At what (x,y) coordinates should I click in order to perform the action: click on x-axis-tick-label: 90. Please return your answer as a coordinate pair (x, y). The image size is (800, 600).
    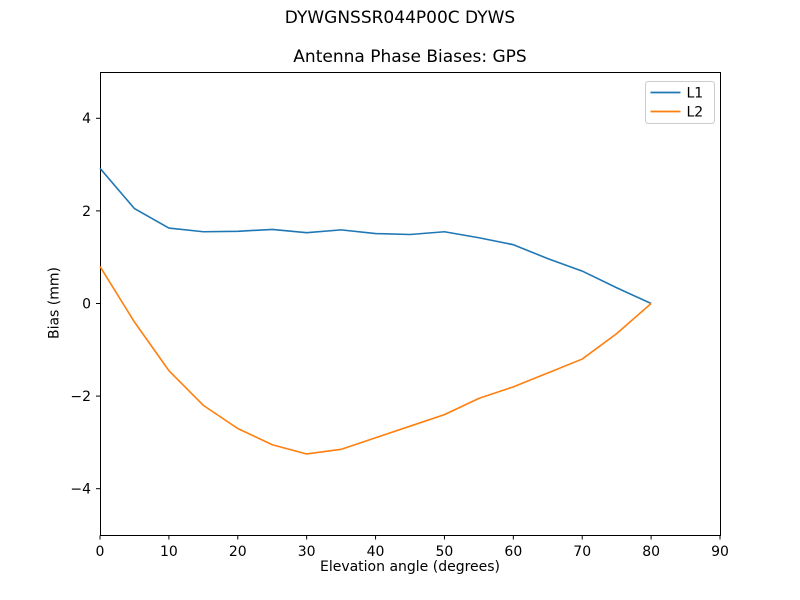
    Looking at the image, I should click on (720, 552).